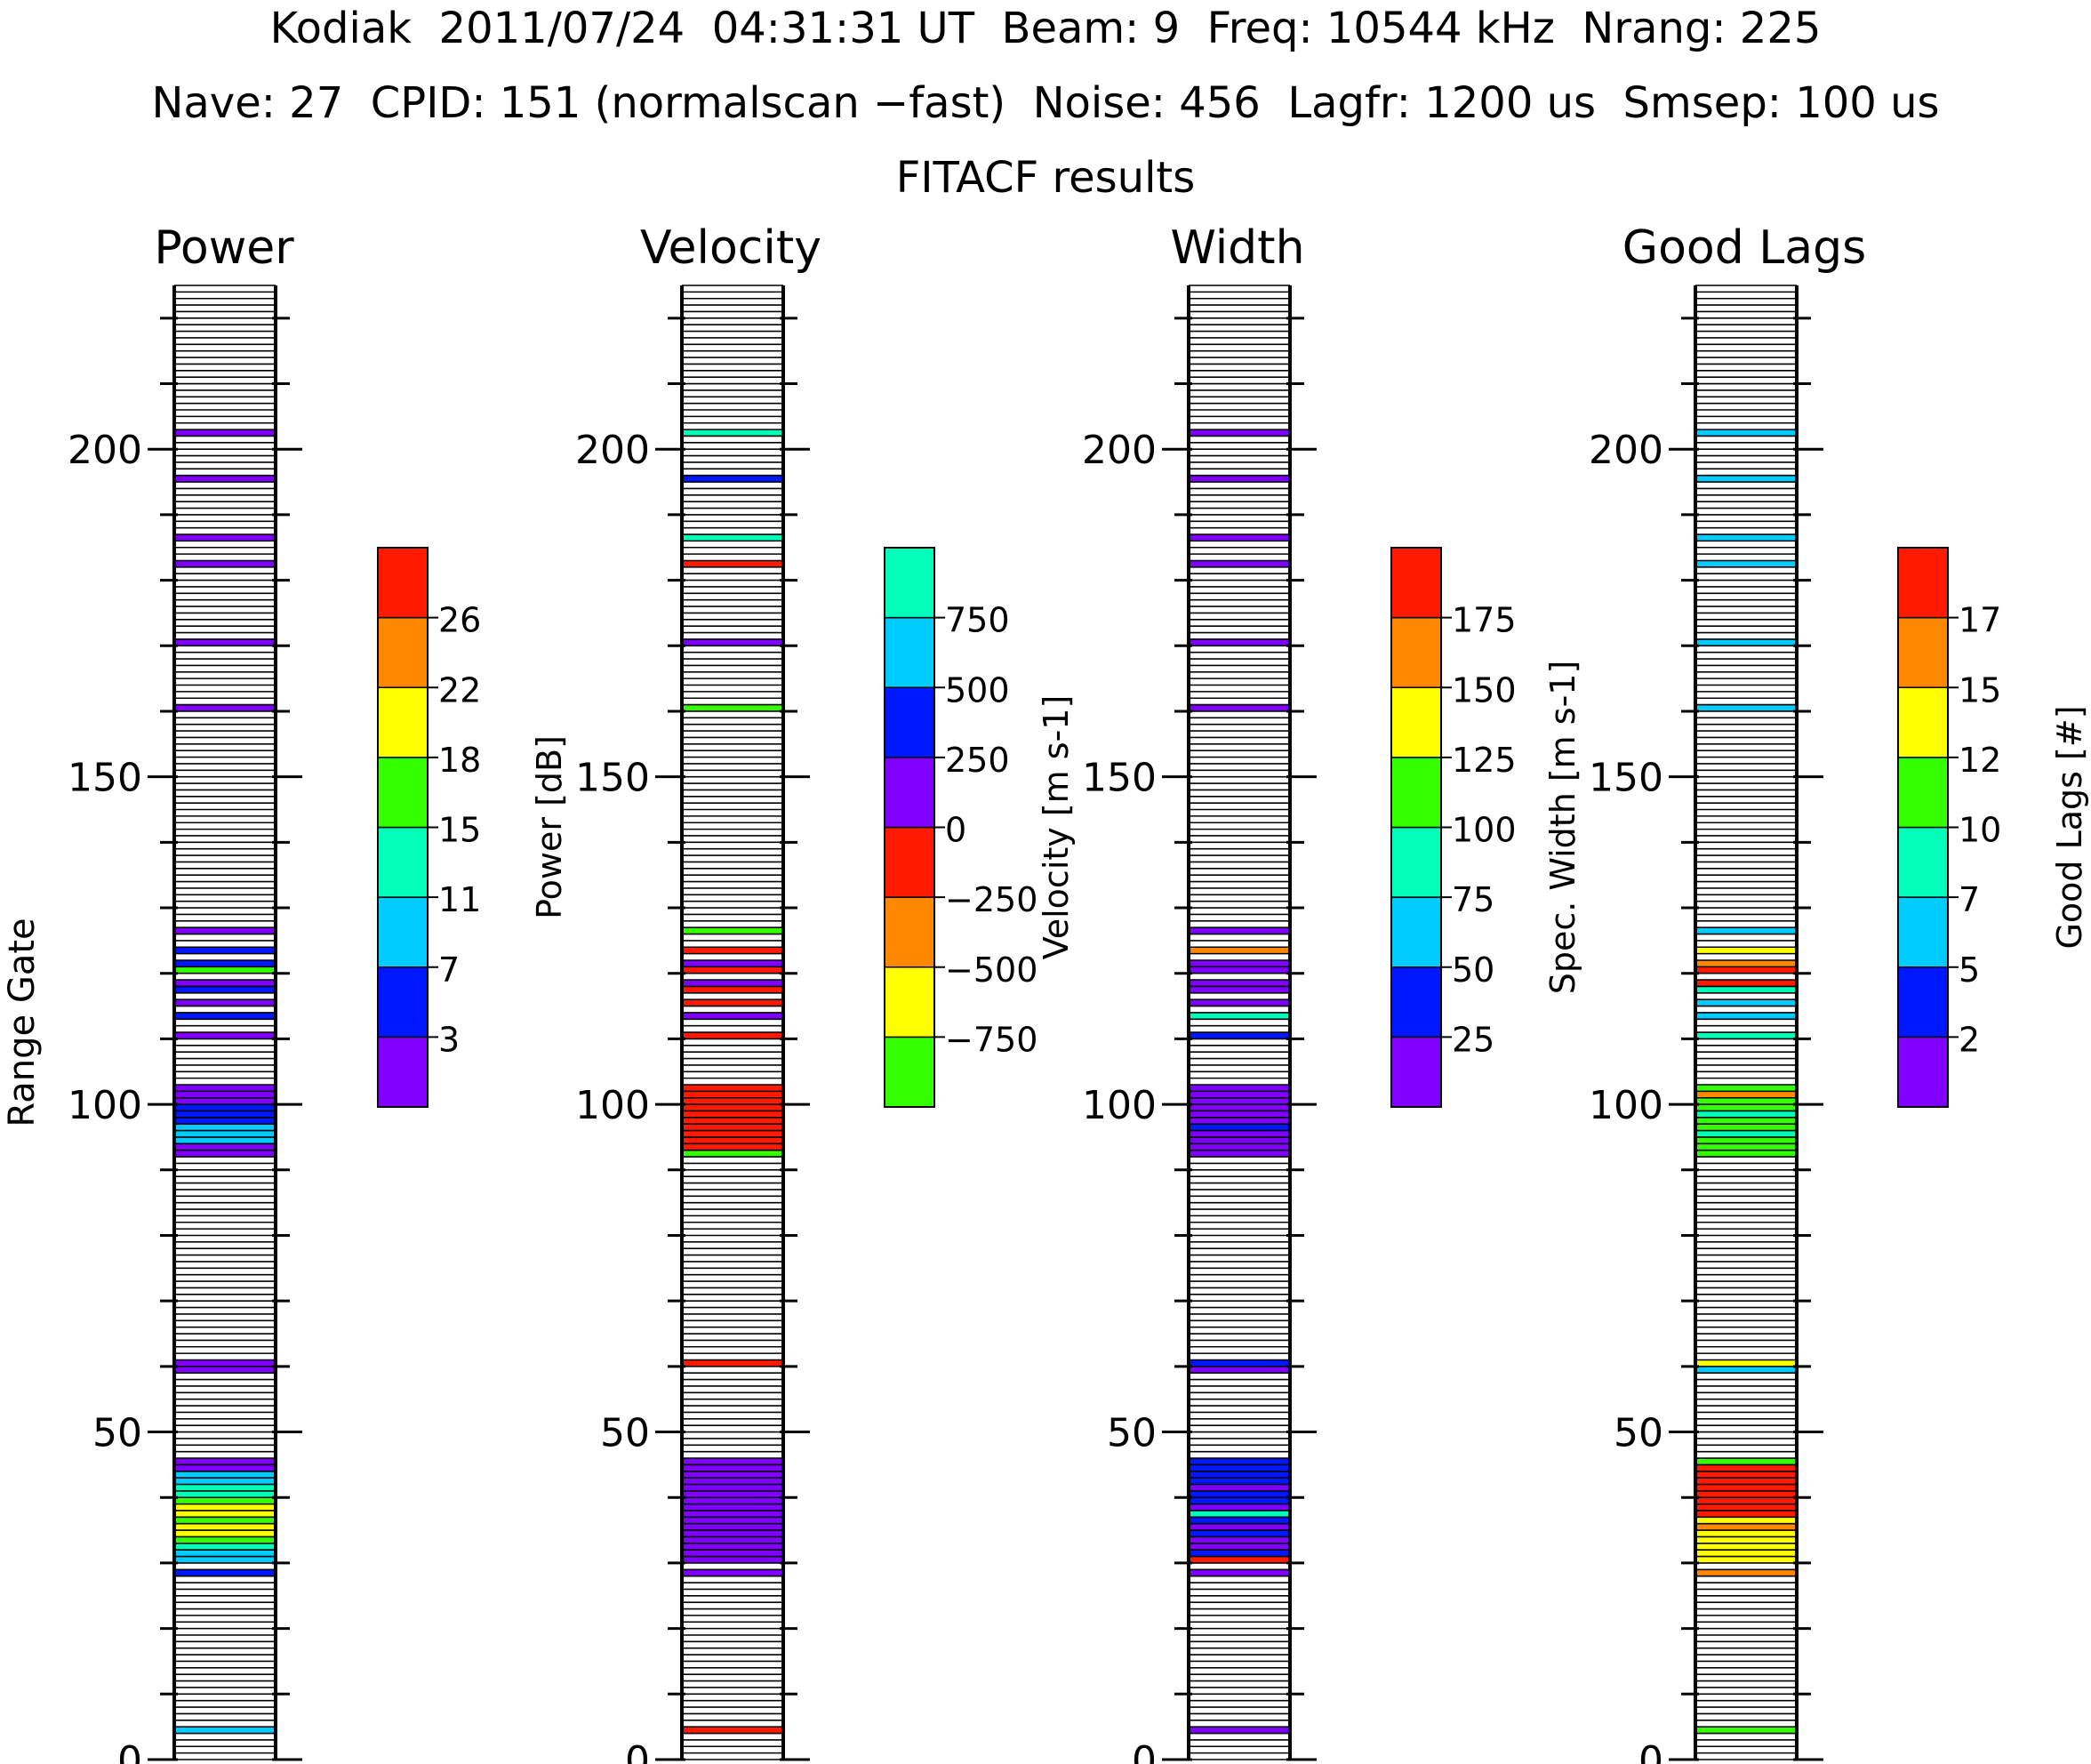 This screenshot has height=1764, width=2091. I want to click on colorbar-tick-label: 50, so click(1473, 970).